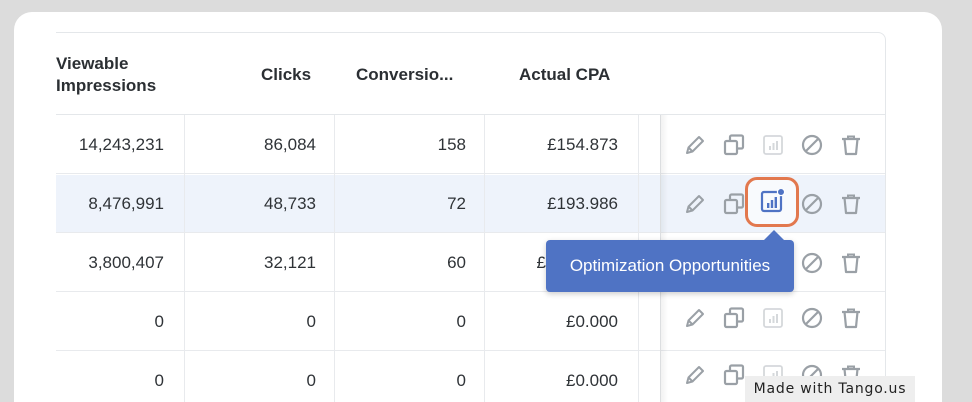 This screenshot has width=972, height=402. What do you see at coordinates (121, 144) in the screenshot?
I see `cell-viewable: 14,243,231` at bounding box center [121, 144].